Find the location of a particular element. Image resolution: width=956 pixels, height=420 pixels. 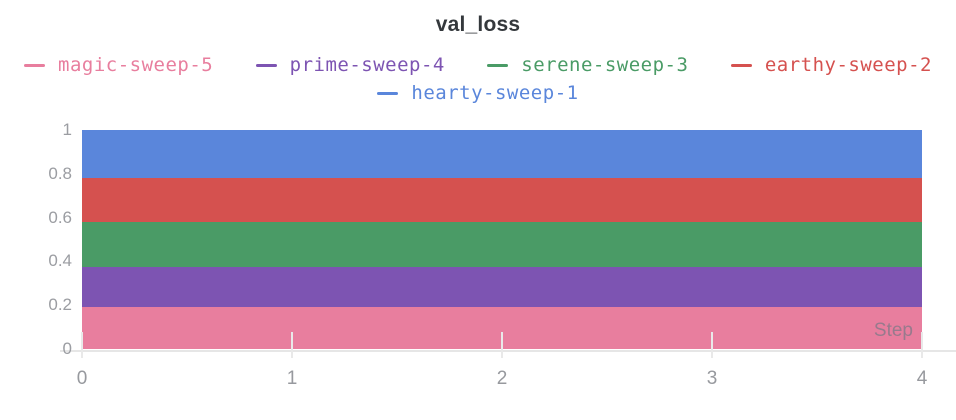

x-tick-label: 2 is located at coordinates (502, 378).